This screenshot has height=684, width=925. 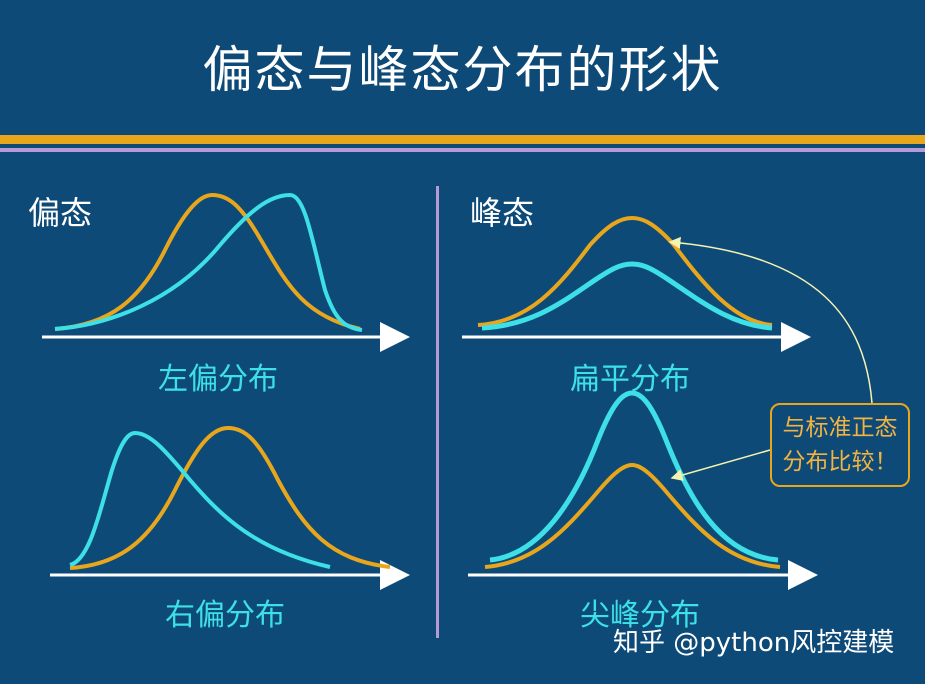 What do you see at coordinates (840, 428) in the screenshot?
I see `callout-line-1: 与标准正态` at bounding box center [840, 428].